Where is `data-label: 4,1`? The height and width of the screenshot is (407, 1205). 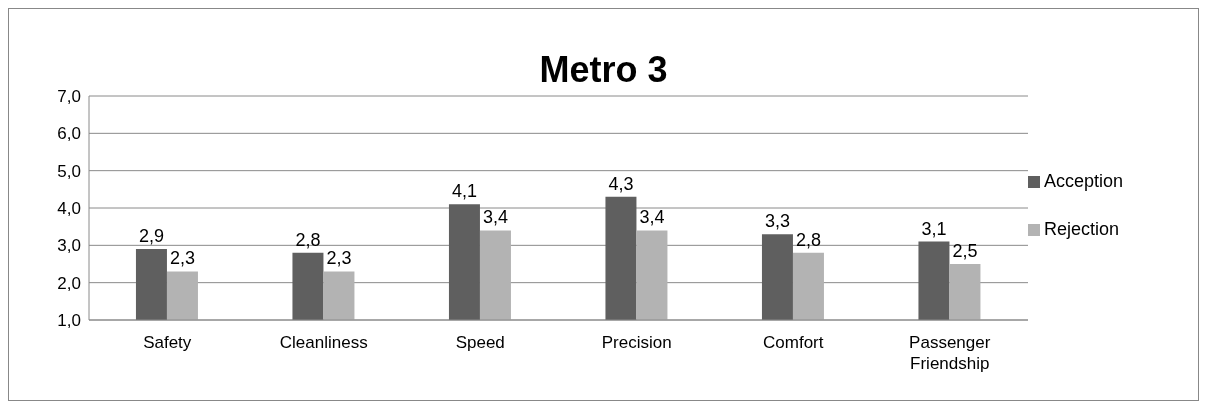
data-label: 4,1 is located at coordinates (464, 191).